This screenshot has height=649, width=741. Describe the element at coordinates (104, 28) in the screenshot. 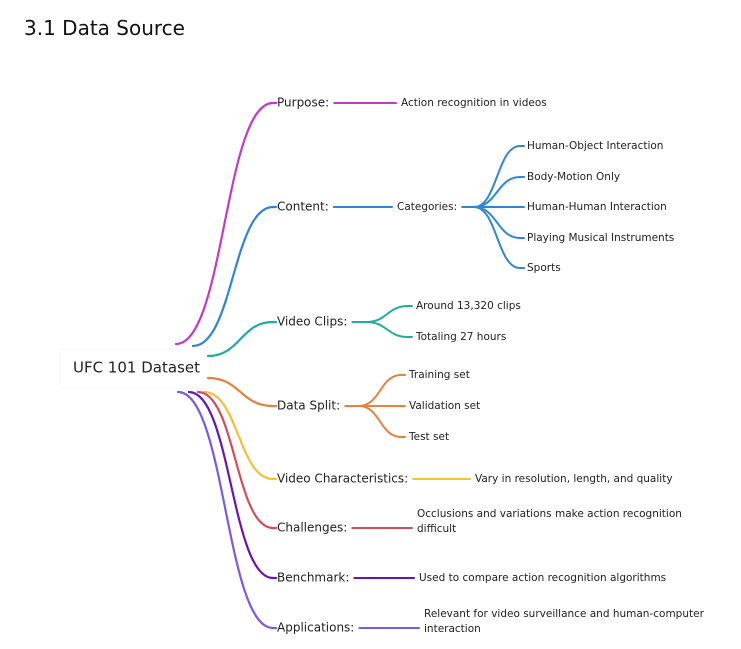

I see `page-title: 3.1 Data Source` at that location.